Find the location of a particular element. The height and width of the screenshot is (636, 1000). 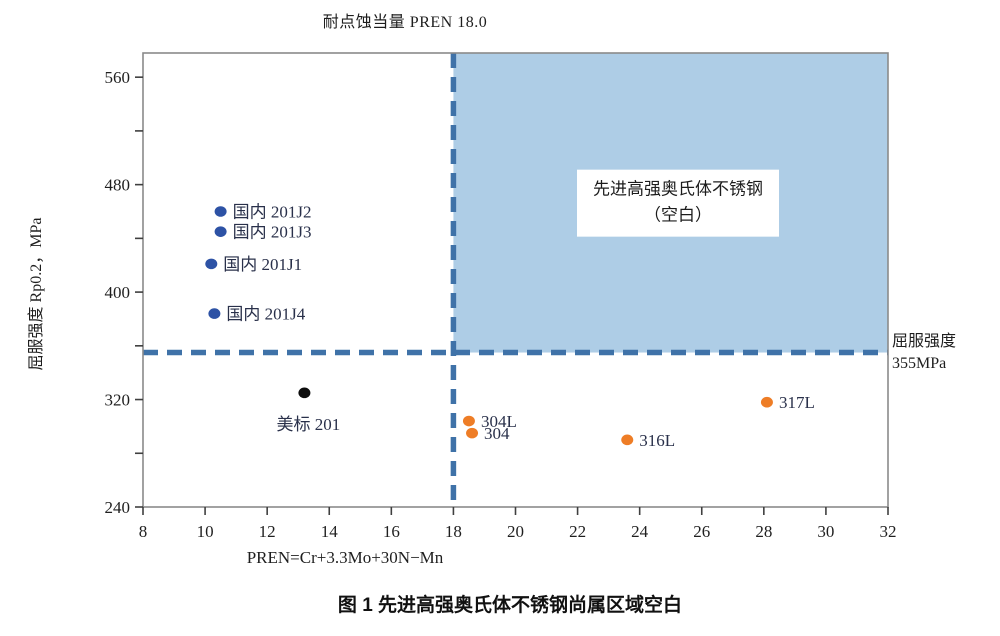

threshold-label: 屈服强度 355MPa is located at coordinates (924, 352).